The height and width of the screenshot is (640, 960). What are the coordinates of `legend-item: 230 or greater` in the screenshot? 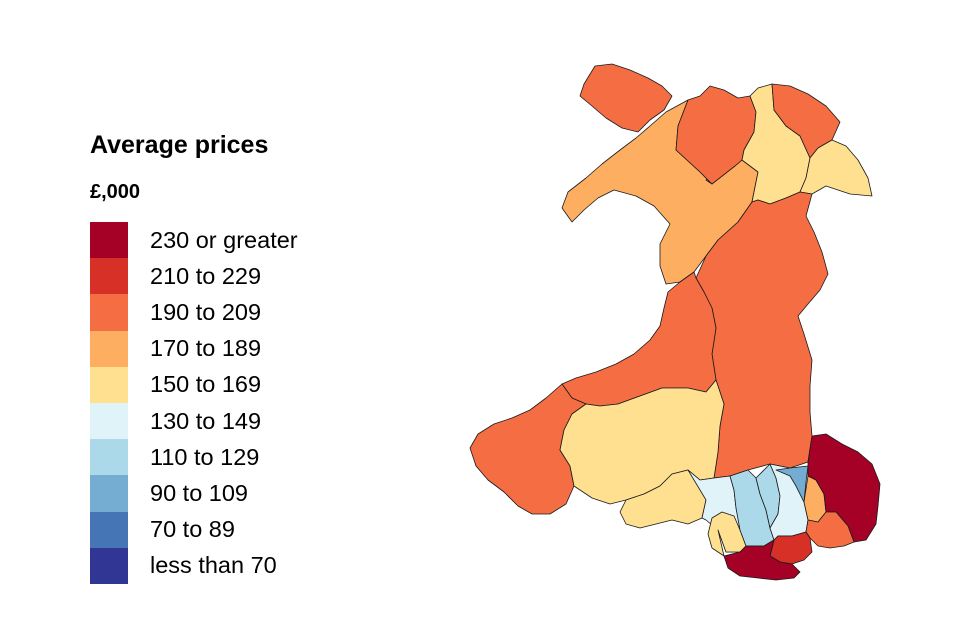 It's located at (194, 240).